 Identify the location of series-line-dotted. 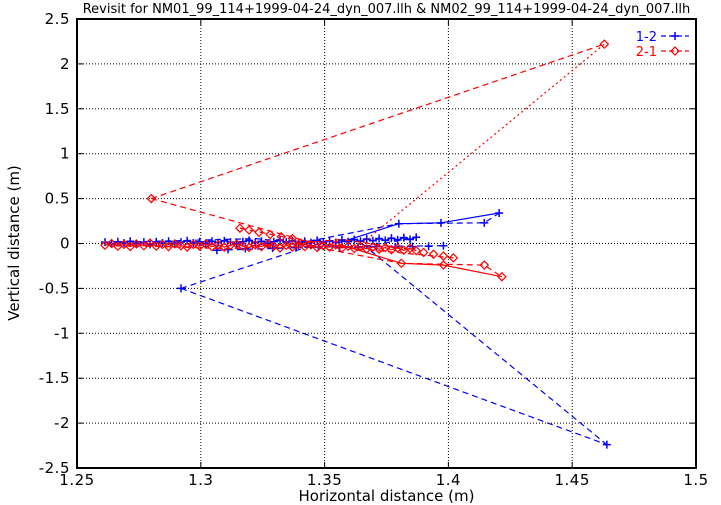
(483, 143).